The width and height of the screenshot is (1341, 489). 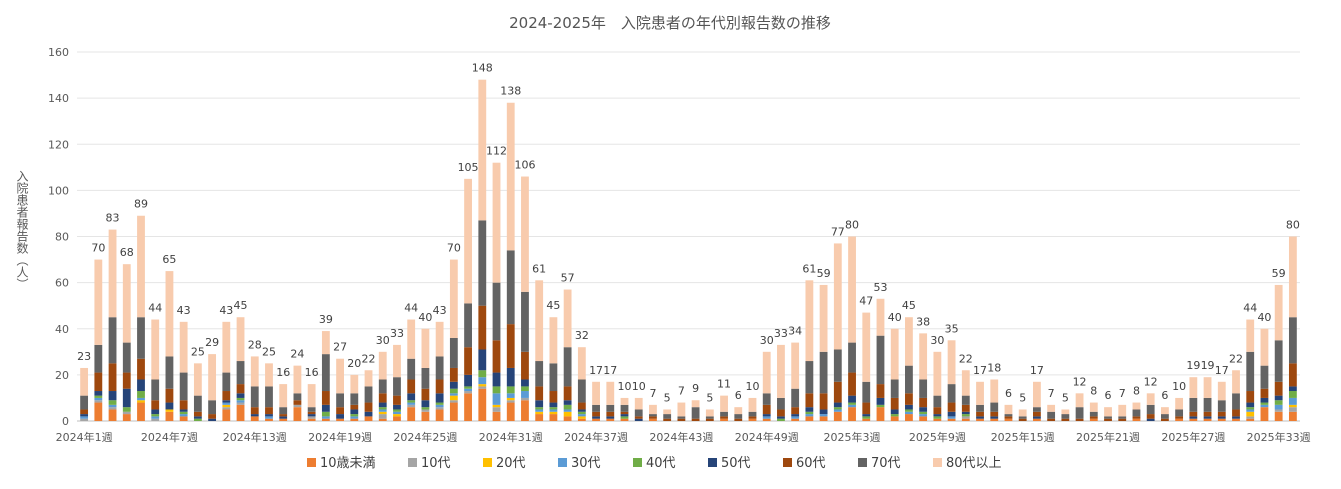 What do you see at coordinates (596, 437) in the screenshot?
I see `x-tick-label: 2024年37週` at bounding box center [596, 437].